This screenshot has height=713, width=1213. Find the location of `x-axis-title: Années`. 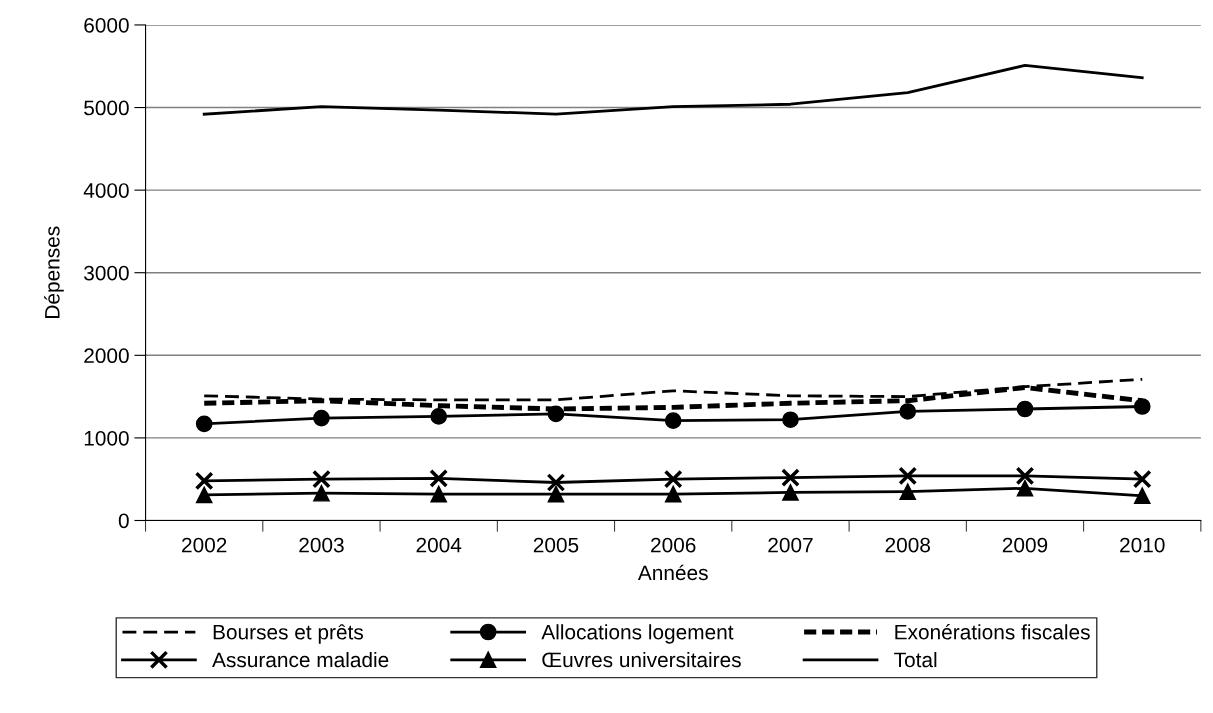

x-axis-title: Années is located at coordinates (672, 572).